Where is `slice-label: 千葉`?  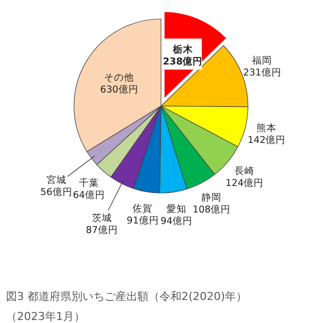 slice-label: 千葉 is located at coordinates (88, 182).